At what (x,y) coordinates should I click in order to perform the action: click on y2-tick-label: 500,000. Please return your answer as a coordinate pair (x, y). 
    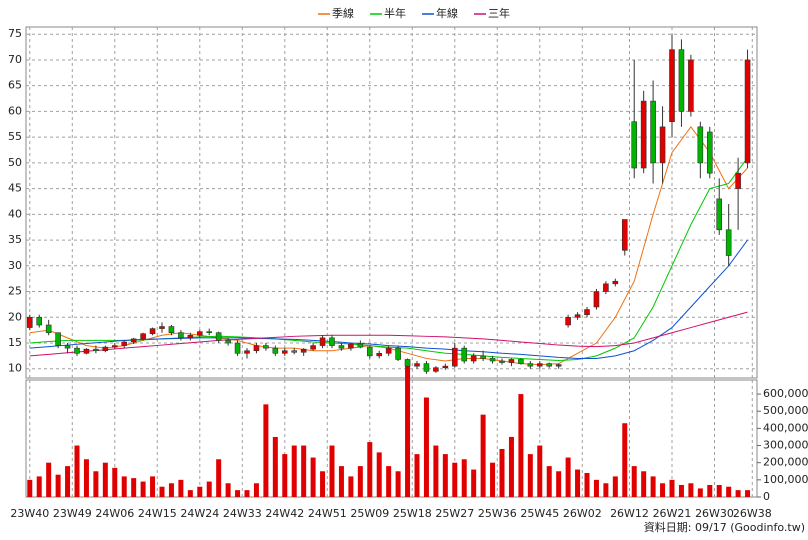
    Looking at the image, I should click on (785, 410).